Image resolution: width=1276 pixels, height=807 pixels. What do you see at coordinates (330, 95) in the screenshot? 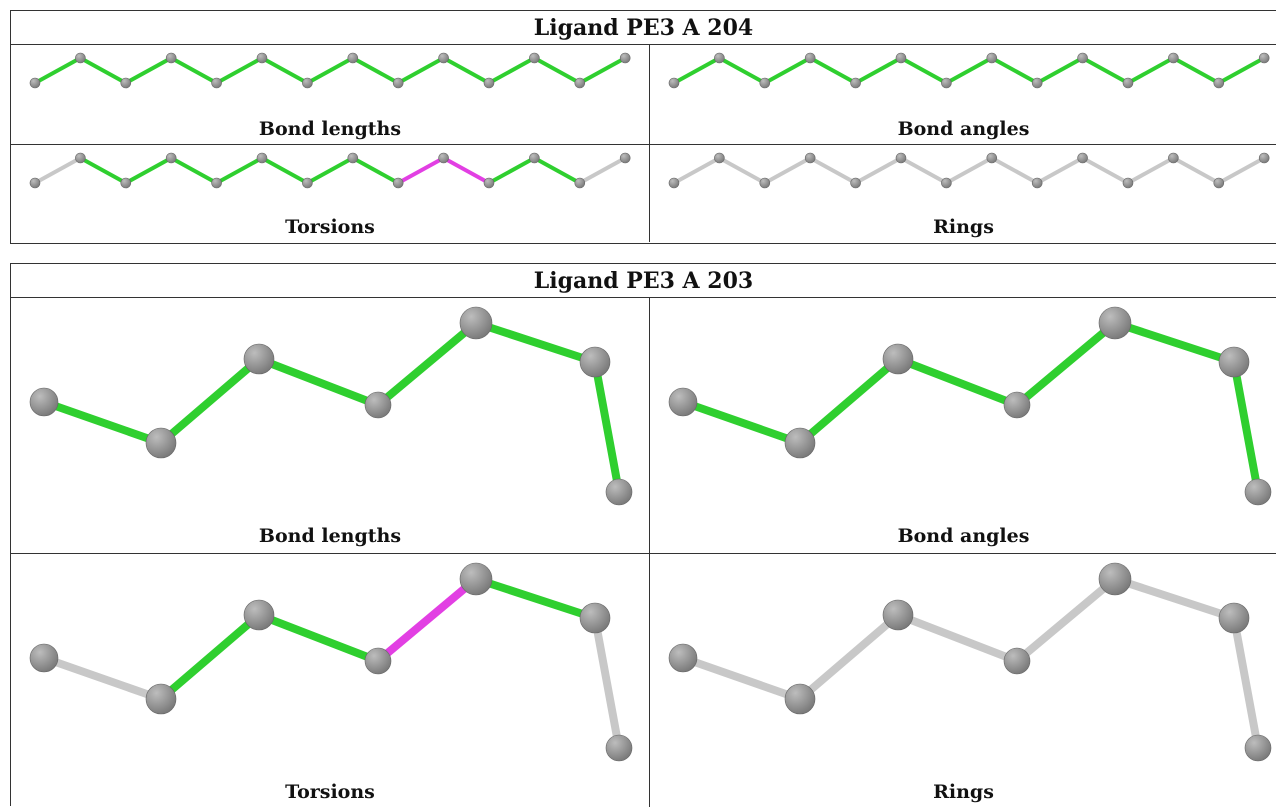
I see `bond-lengths-cell: Bond lengths` at bounding box center [330, 95].